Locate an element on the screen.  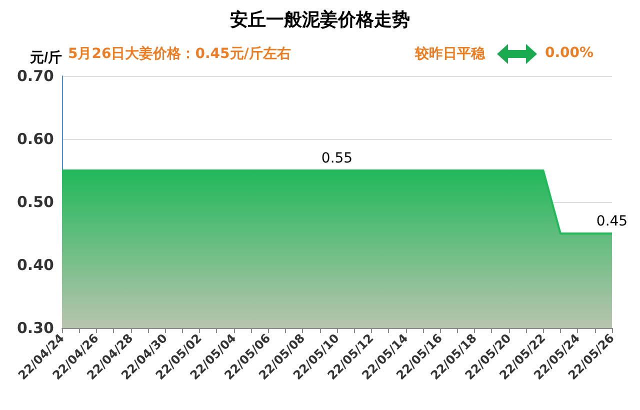
y-tick-label: 0.30 is located at coordinates (35, 328).